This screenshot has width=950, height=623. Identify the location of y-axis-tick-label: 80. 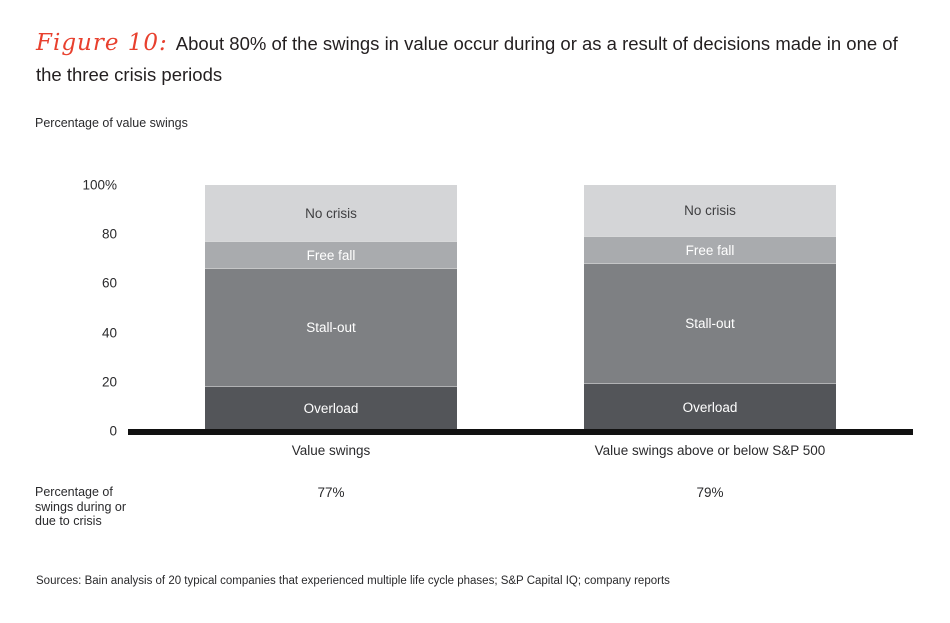
(109, 234).